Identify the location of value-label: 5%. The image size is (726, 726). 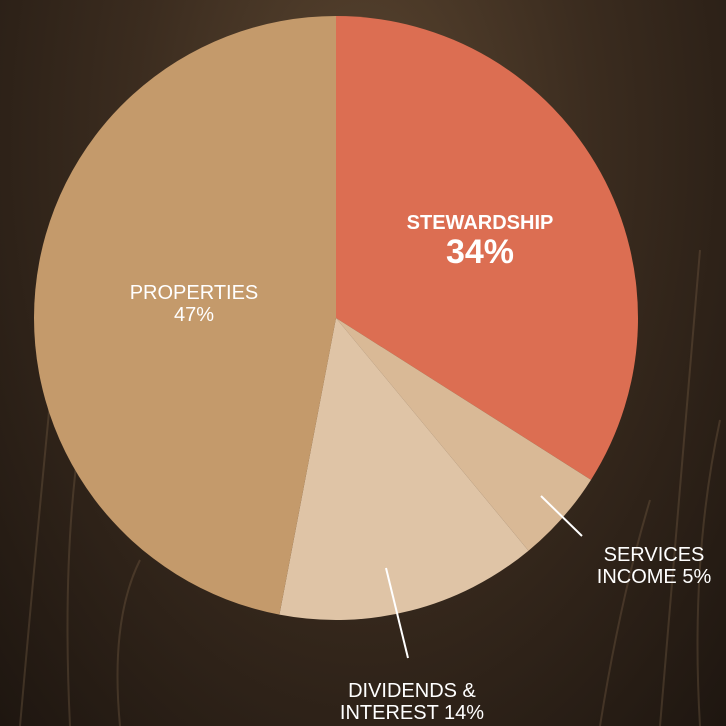
(697, 577).